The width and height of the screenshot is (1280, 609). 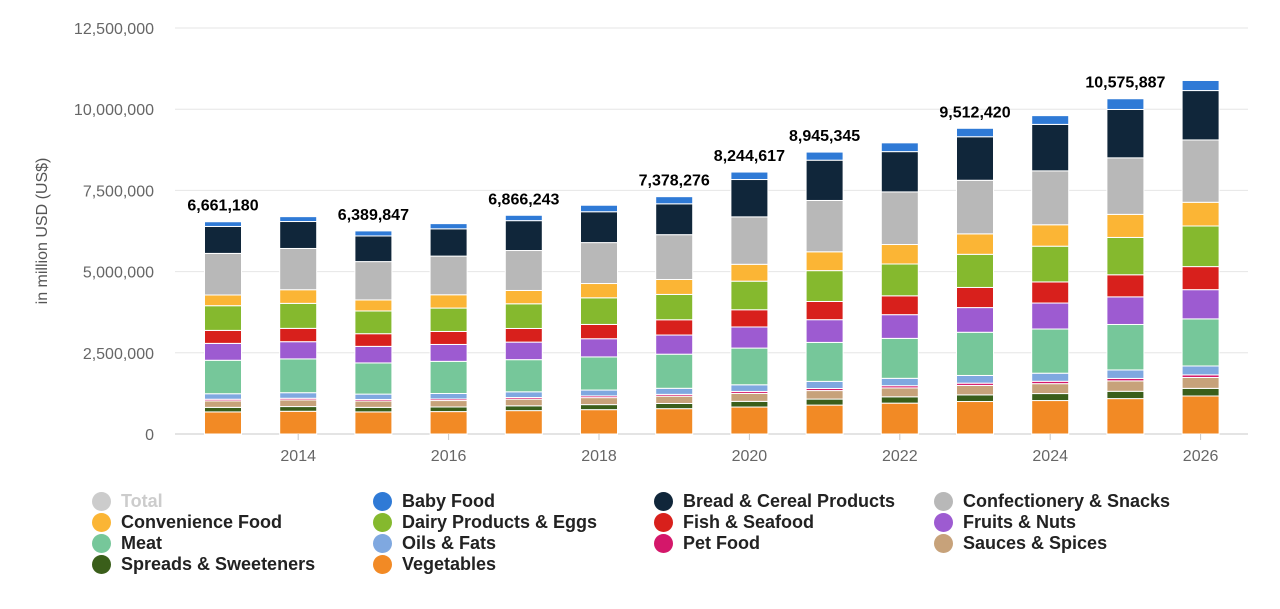 I want to click on y-tick-label: 2,500,000, so click(x=118, y=354).